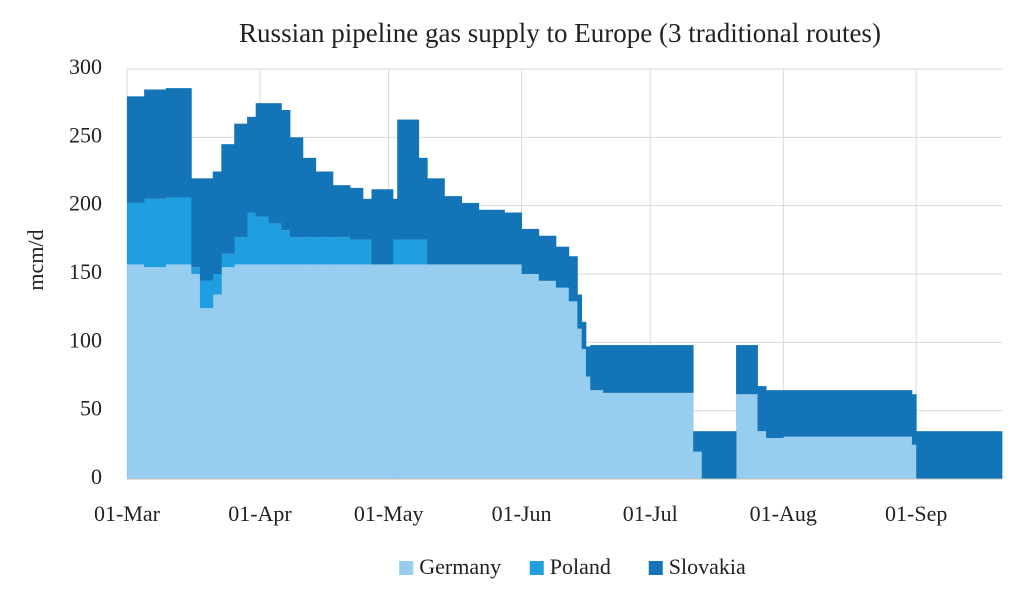 Image resolution: width=1024 pixels, height=603 pixels. What do you see at coordinates (260, 513) in the screenshot?
I see `x-tick-label: 01-Apr` at bounding box center [260, 513].